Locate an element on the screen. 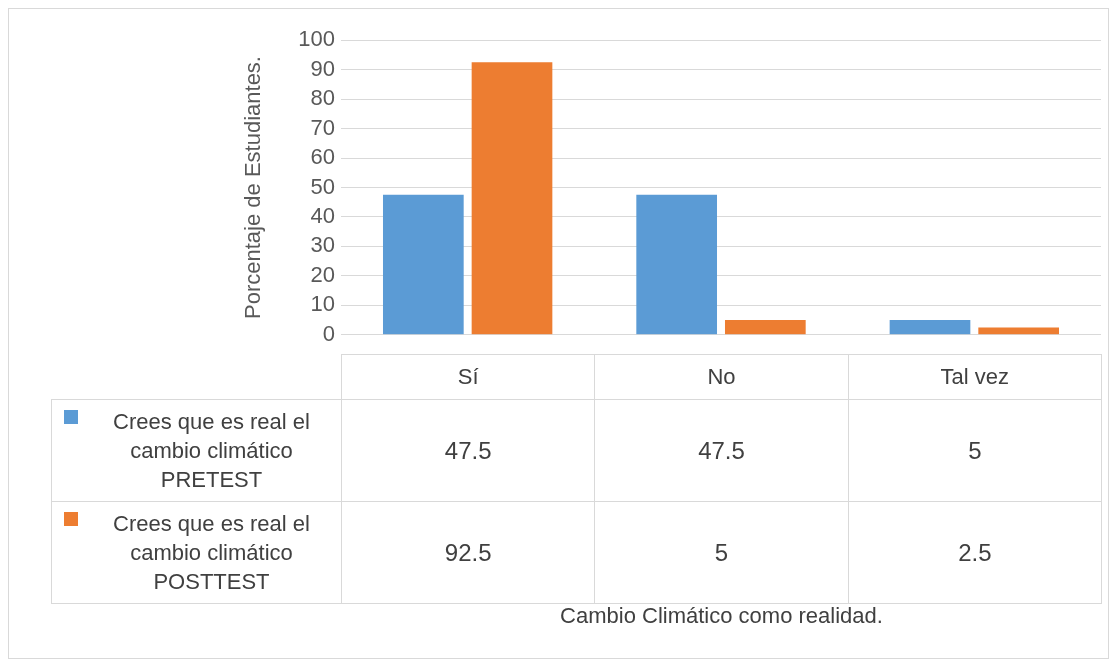  y-tick-label: 100 is located at coordinates (316, 39).